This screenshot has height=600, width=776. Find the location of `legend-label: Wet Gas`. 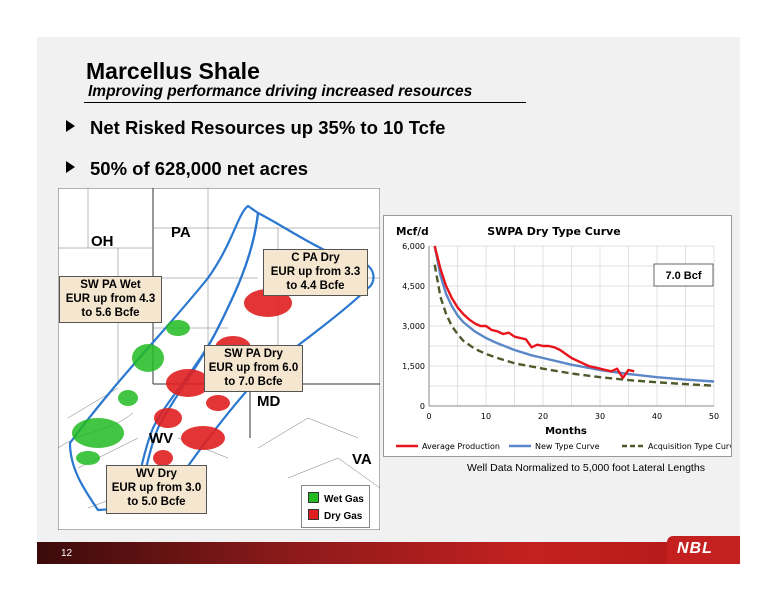

legend-label: Wet Gas is located at coordinates (344, 499).